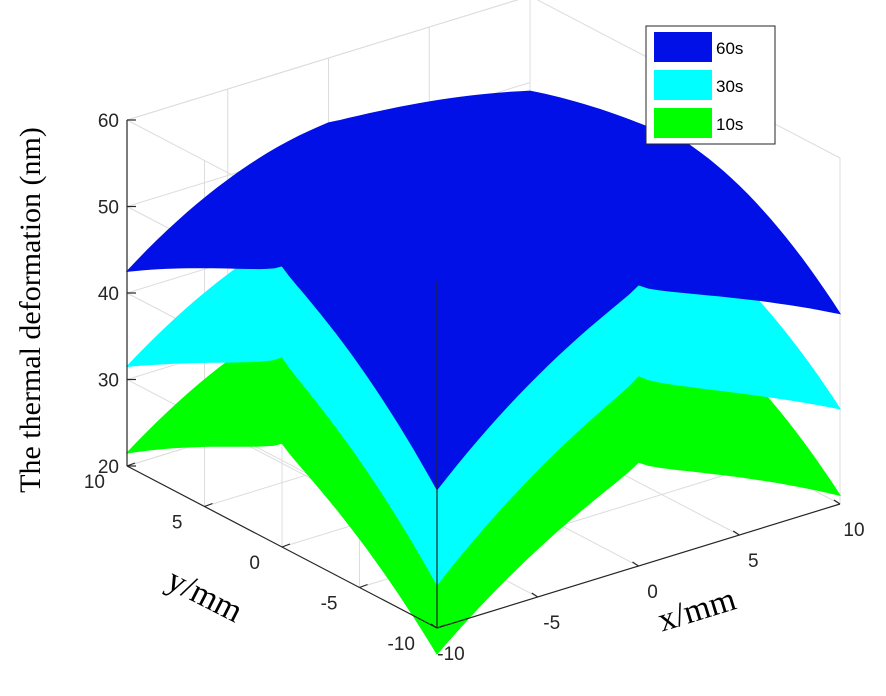 The width and height of the screenshot is (886, 696). I want to click on legend: 60s 30s 10s, so click(710, 85).